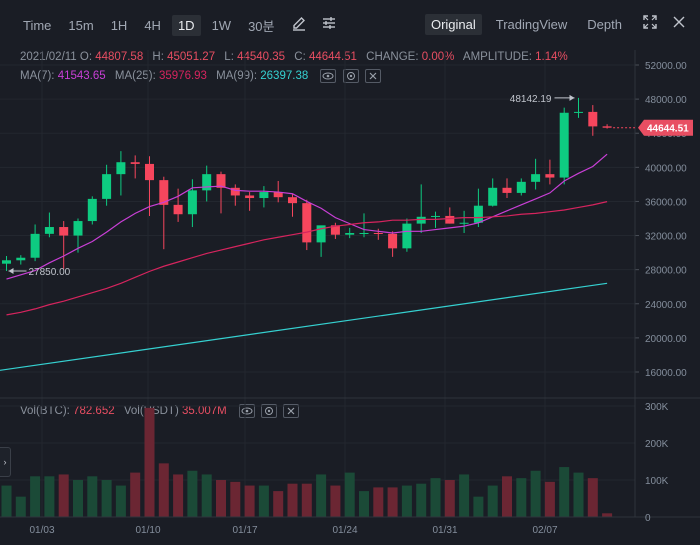  Describe the element at coordinates (182, 76) in the screenshot. I see `ma25-value: 35976.93` at that location.